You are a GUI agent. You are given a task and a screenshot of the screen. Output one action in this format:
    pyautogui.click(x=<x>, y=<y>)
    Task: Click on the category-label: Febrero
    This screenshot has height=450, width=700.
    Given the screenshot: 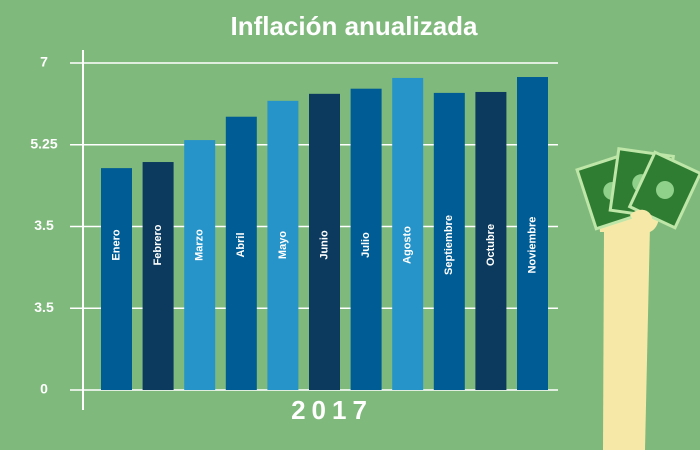 What is the action you would take?
    pyautogui.click(x=158, y=244)
    